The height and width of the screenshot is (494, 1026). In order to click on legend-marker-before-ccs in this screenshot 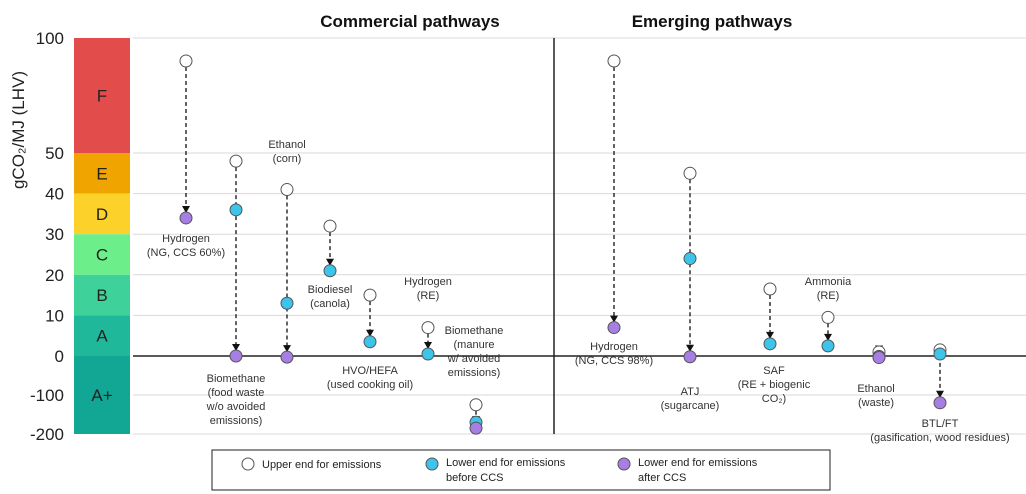, I will do `click(432, 464)`.